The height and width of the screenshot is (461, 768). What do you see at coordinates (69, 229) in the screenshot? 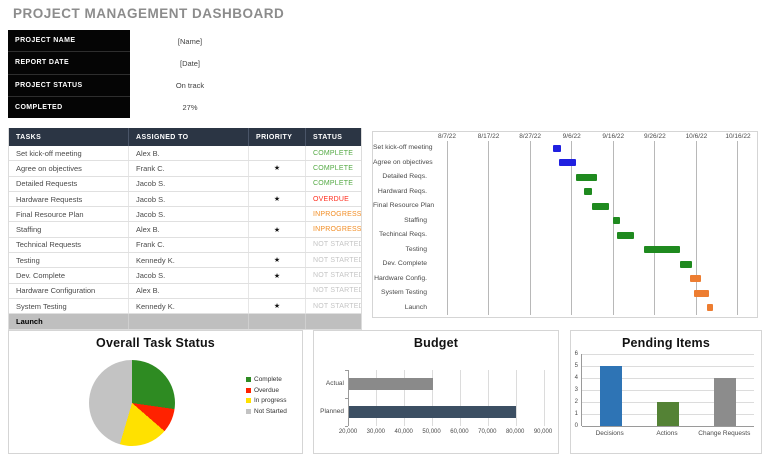
I see `task-cell: Staffing` at bounding box center [69, 229].